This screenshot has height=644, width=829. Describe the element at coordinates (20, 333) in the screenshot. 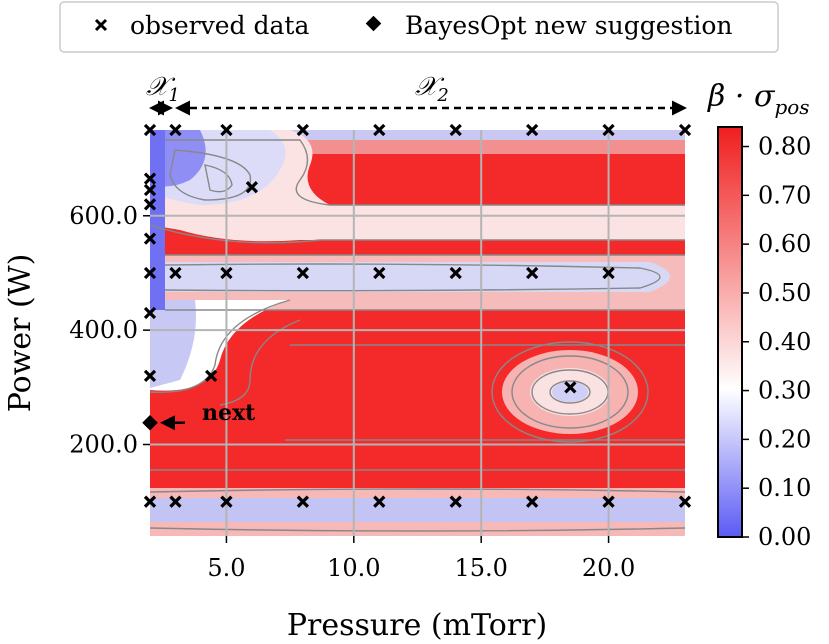

I see `y-axis-label: Power (W)` at that location.